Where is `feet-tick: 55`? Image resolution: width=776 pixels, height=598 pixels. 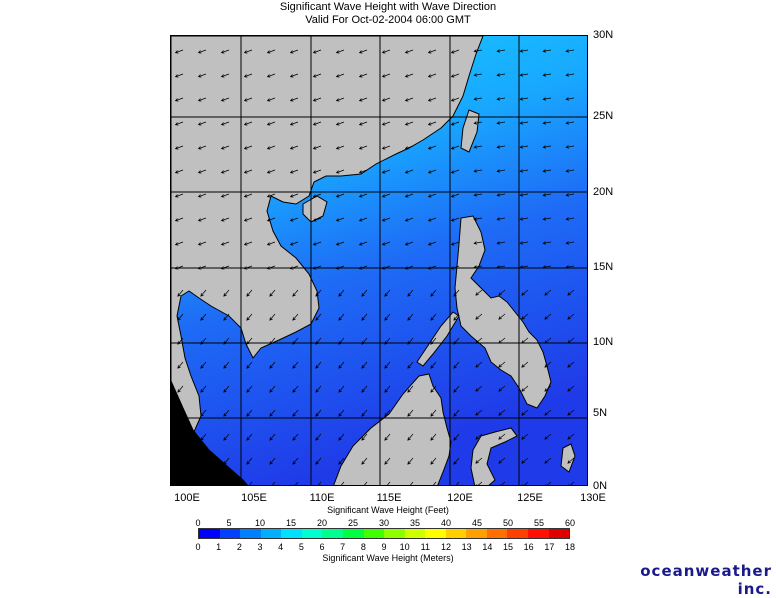
feet-tick: 55 is located at coordinates (538, 523).